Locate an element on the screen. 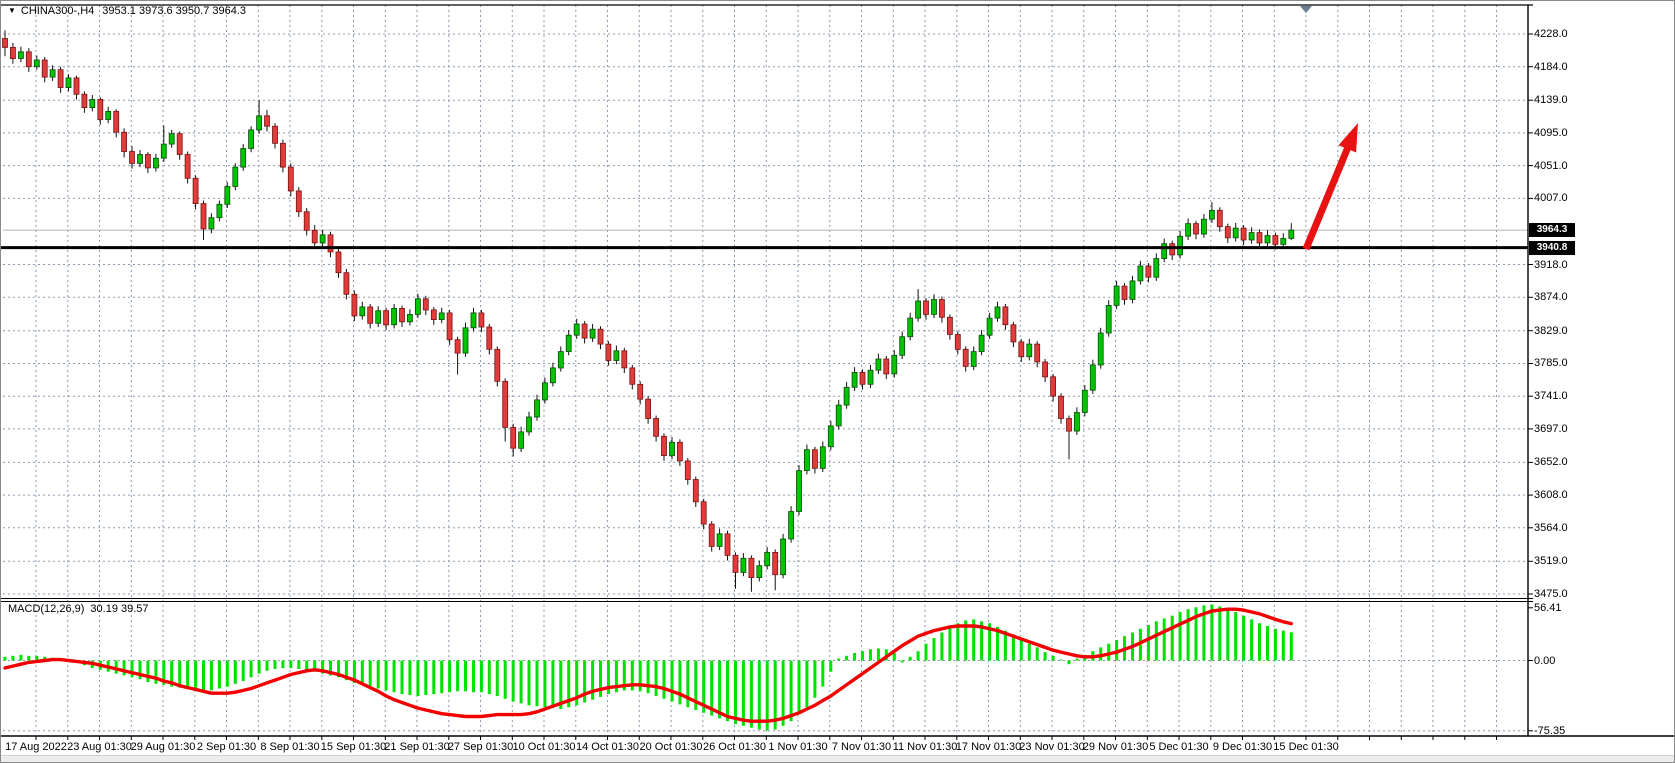 The height and width of the screenshot is (763, 1675). support-price-tag: 3940.8 is located at coordinates (1552, 248).